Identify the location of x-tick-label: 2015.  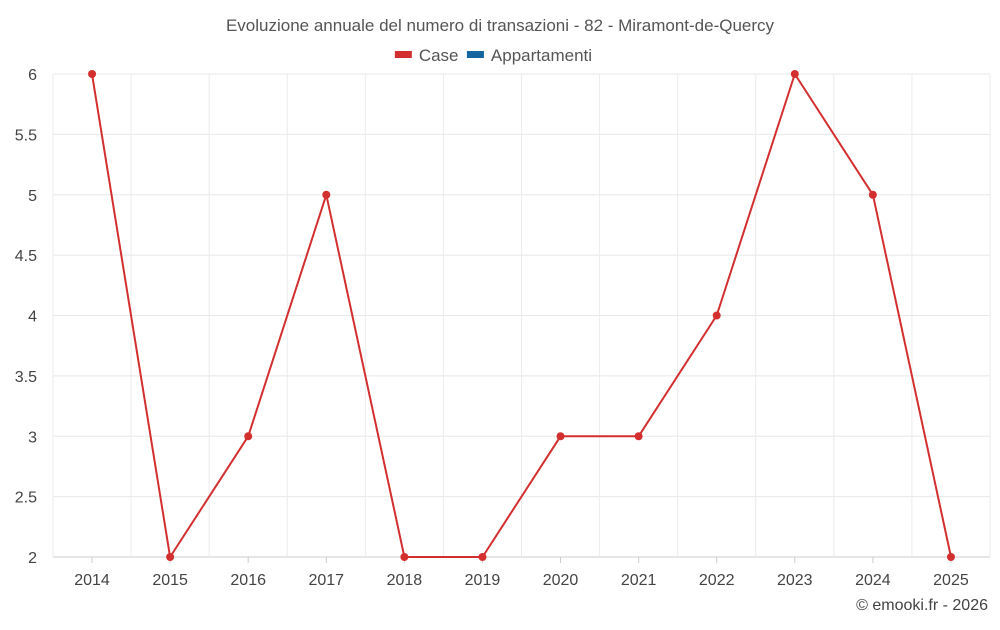
(170, 580).